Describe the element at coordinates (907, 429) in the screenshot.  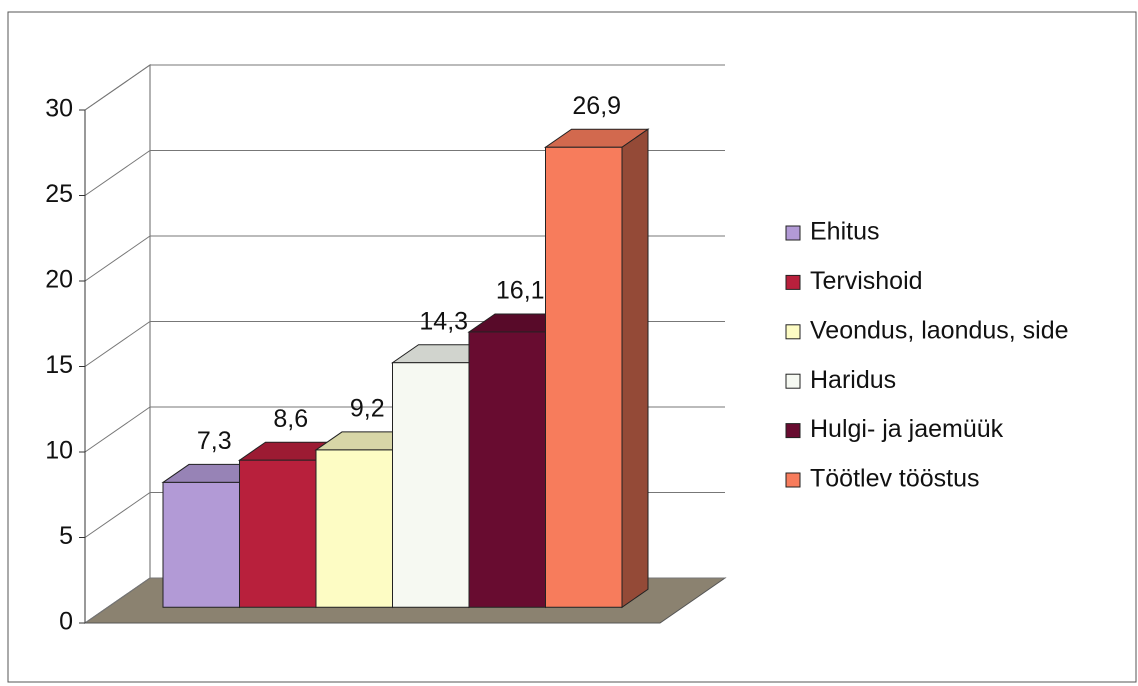
I see `legend-label: Hulgi- ja jaemüük` at that location.